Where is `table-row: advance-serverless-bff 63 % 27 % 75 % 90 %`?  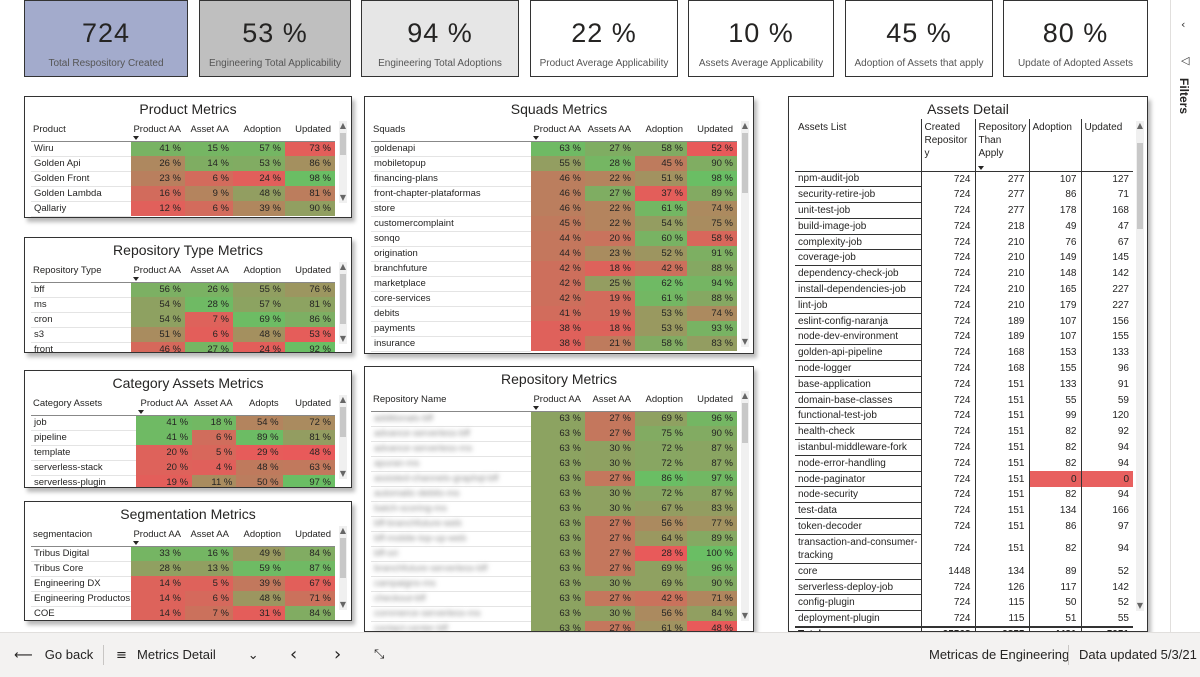 table-row: advance-serverless-bff 63 % 27 % 75 % 90 % is located at coordinates (554, 434).